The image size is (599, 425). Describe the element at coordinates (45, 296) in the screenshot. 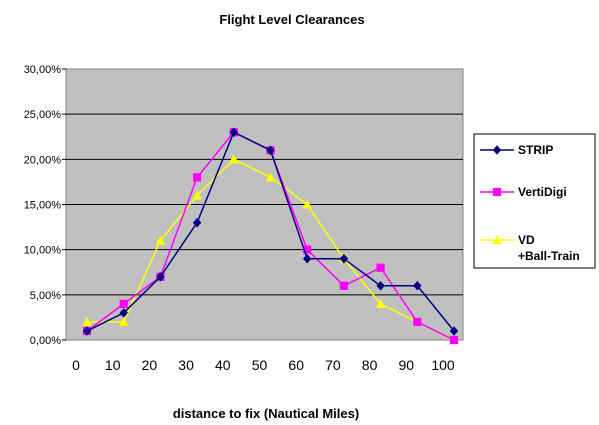

I see `y-tick-label: 5,00%` at that location.